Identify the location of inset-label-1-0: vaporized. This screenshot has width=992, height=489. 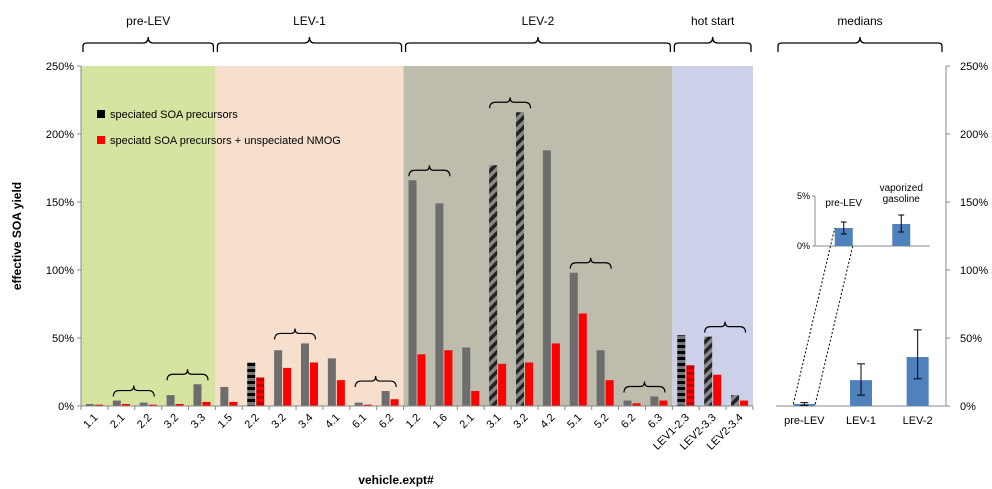
(901, 188).